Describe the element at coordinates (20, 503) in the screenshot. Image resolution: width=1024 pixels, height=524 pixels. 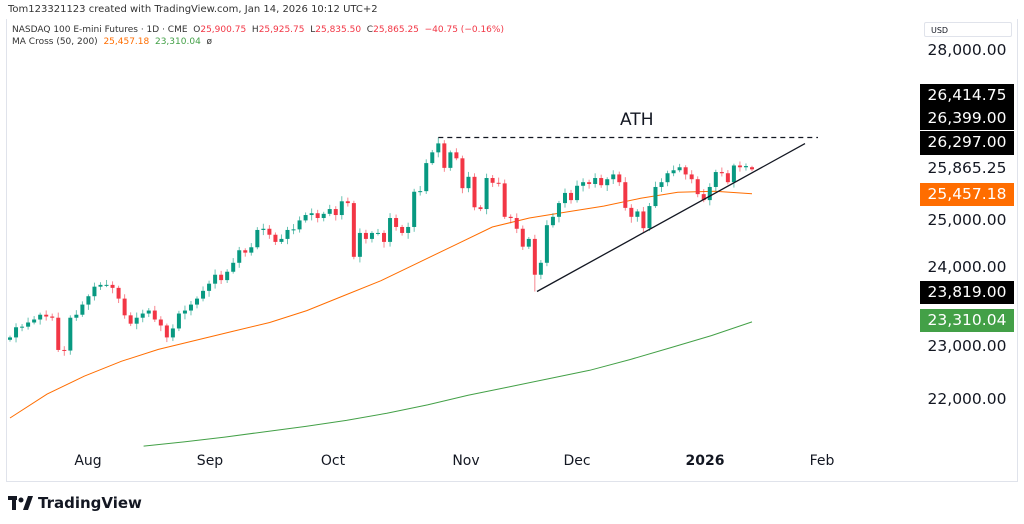
I see `tradingview-logo-icon` at that location.